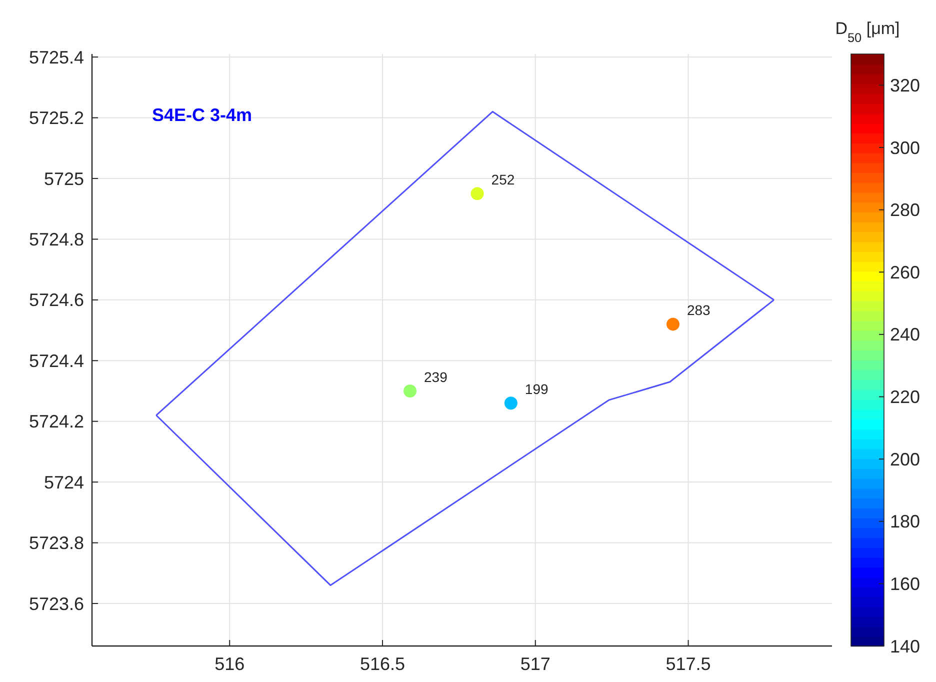  Describe the element at coordinates (905, 85) in the screenshot. I see `color-bar-label: 320` at that location.